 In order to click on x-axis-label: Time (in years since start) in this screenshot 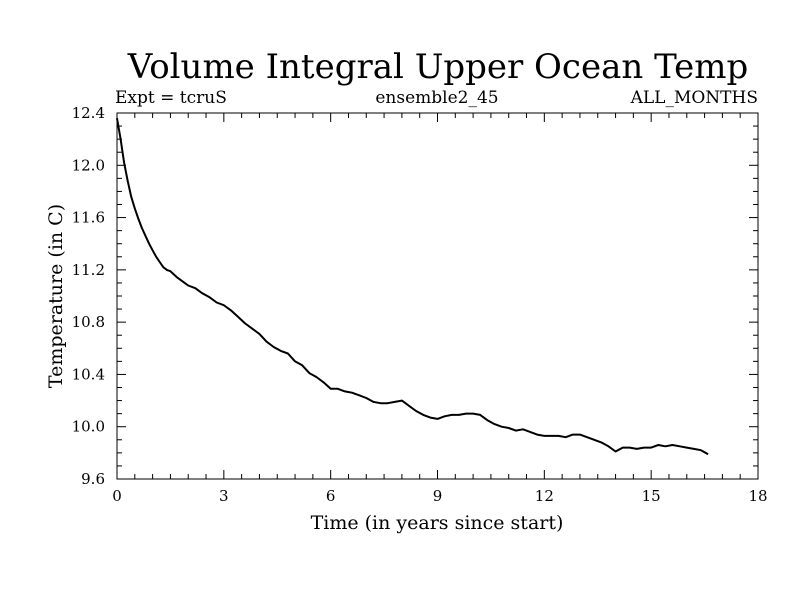, I will do `click(437, 523)`.